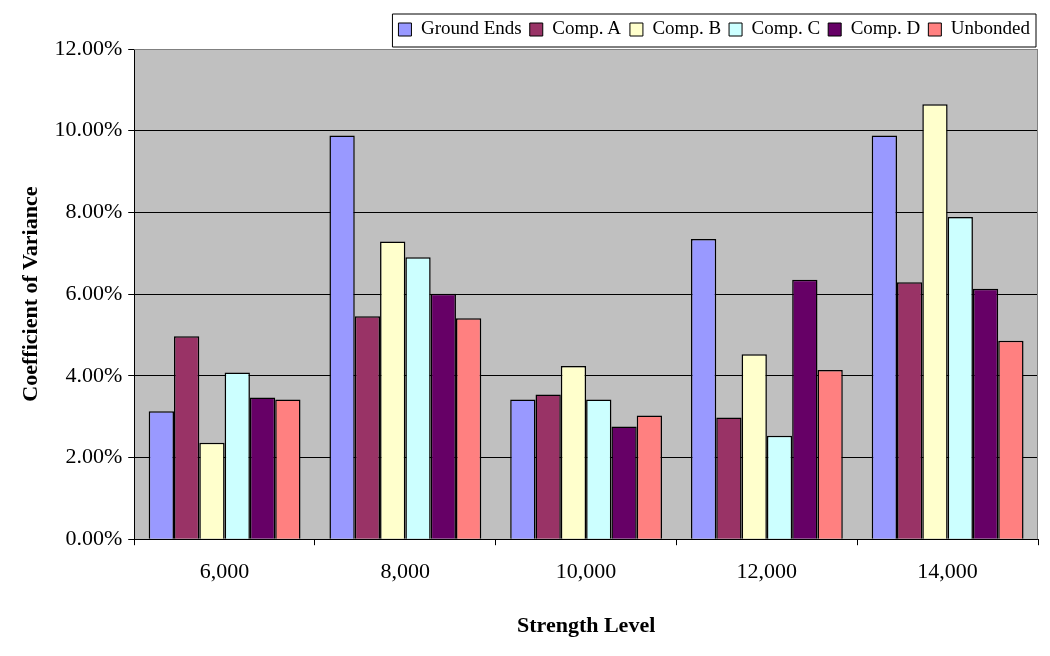  I want to click on y-tick-label: 0.00%, so click(94, 537).